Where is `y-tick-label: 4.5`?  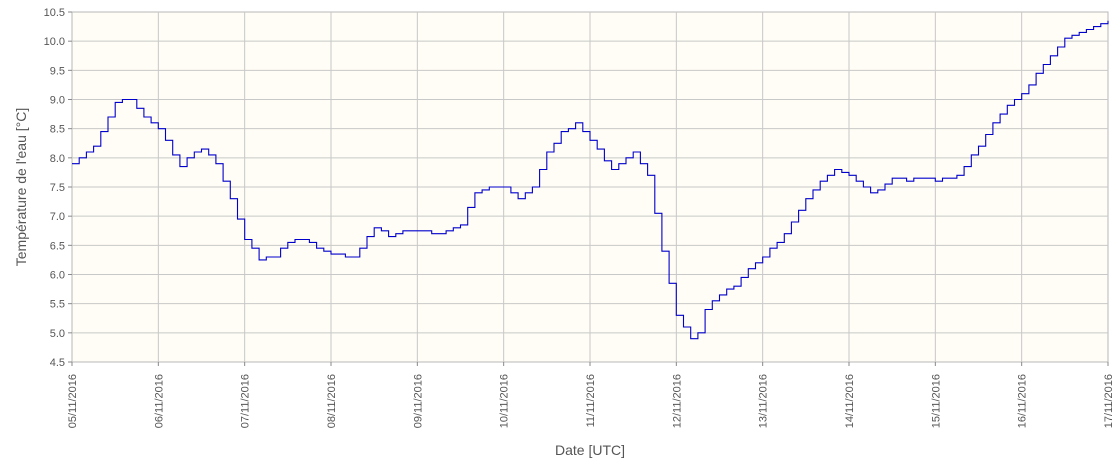 y-tick-label: 4.5 is located at coordinates (57, 363).